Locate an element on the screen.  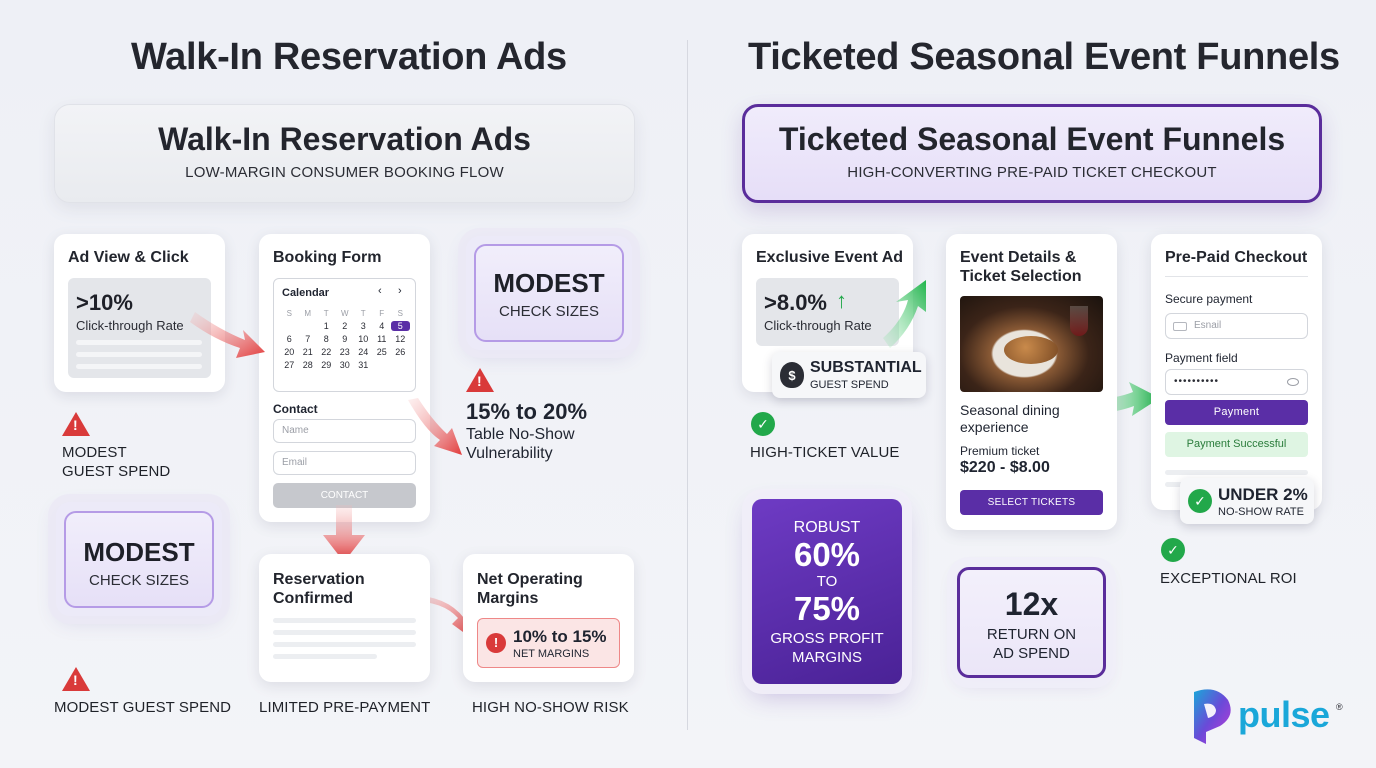
name-input: Name is located at coordinates (344, 431).